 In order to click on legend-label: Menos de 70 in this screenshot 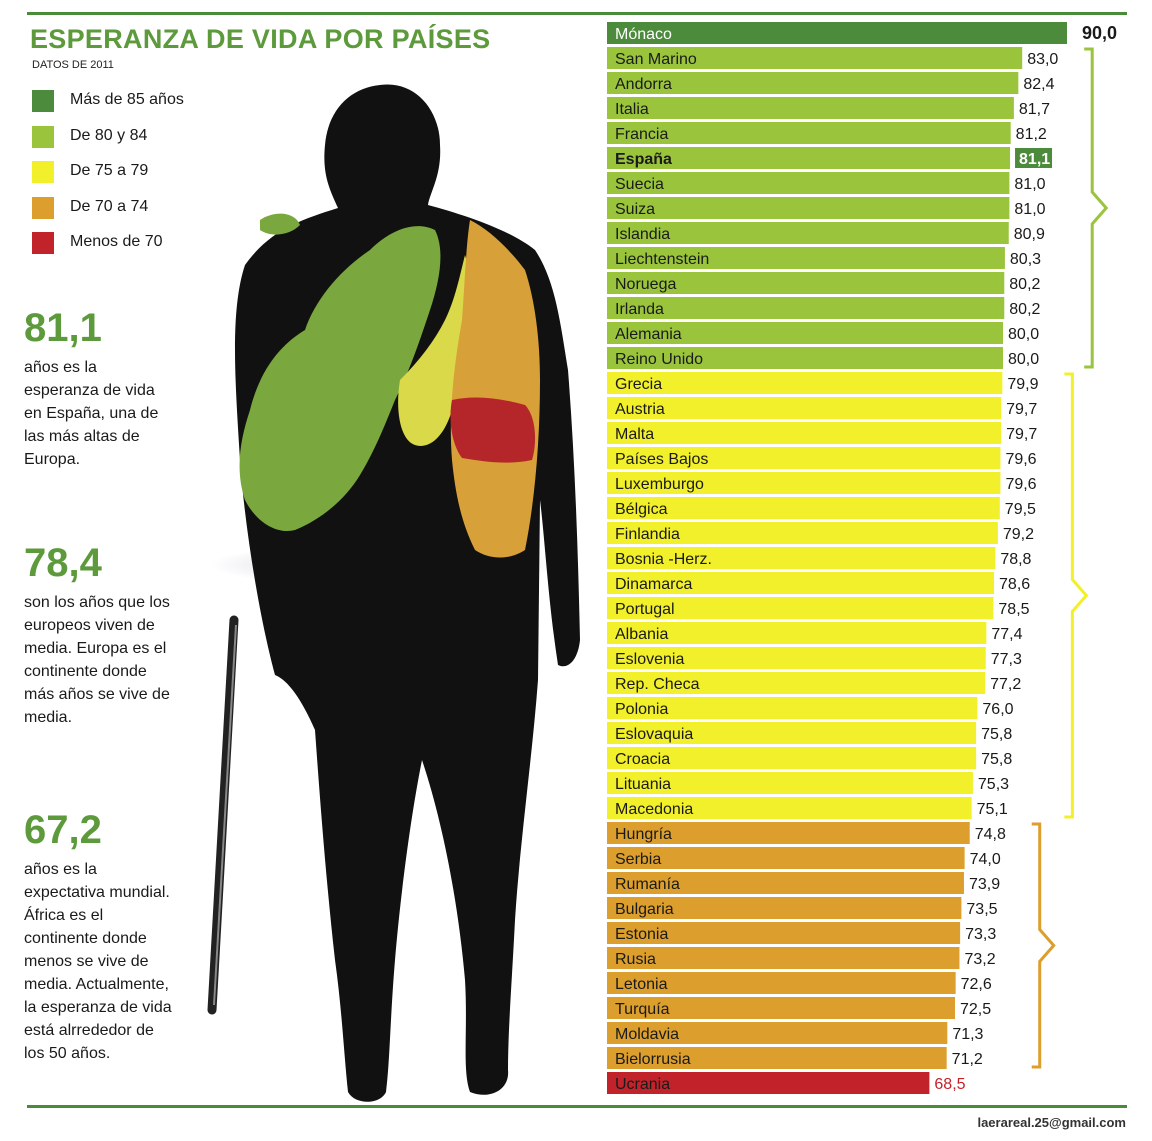, I will do `click(116, 241)`.